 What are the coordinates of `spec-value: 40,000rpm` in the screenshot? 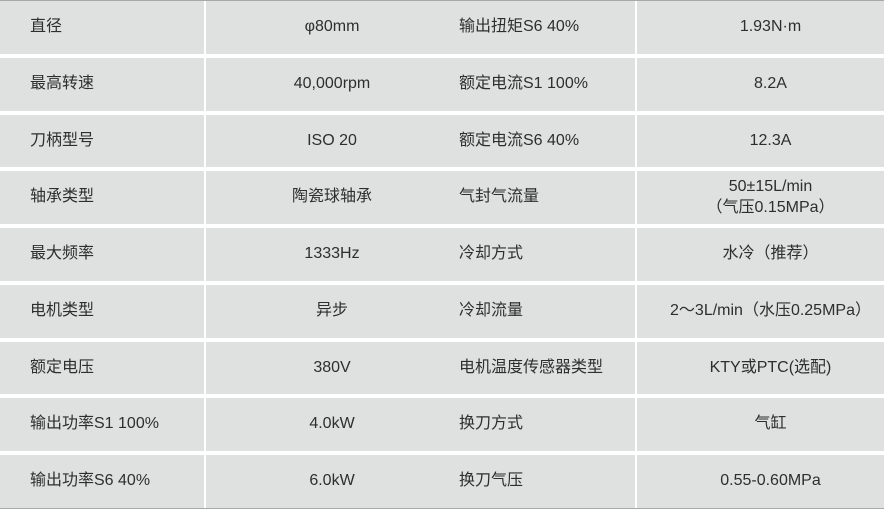 It's located at (324, 84).